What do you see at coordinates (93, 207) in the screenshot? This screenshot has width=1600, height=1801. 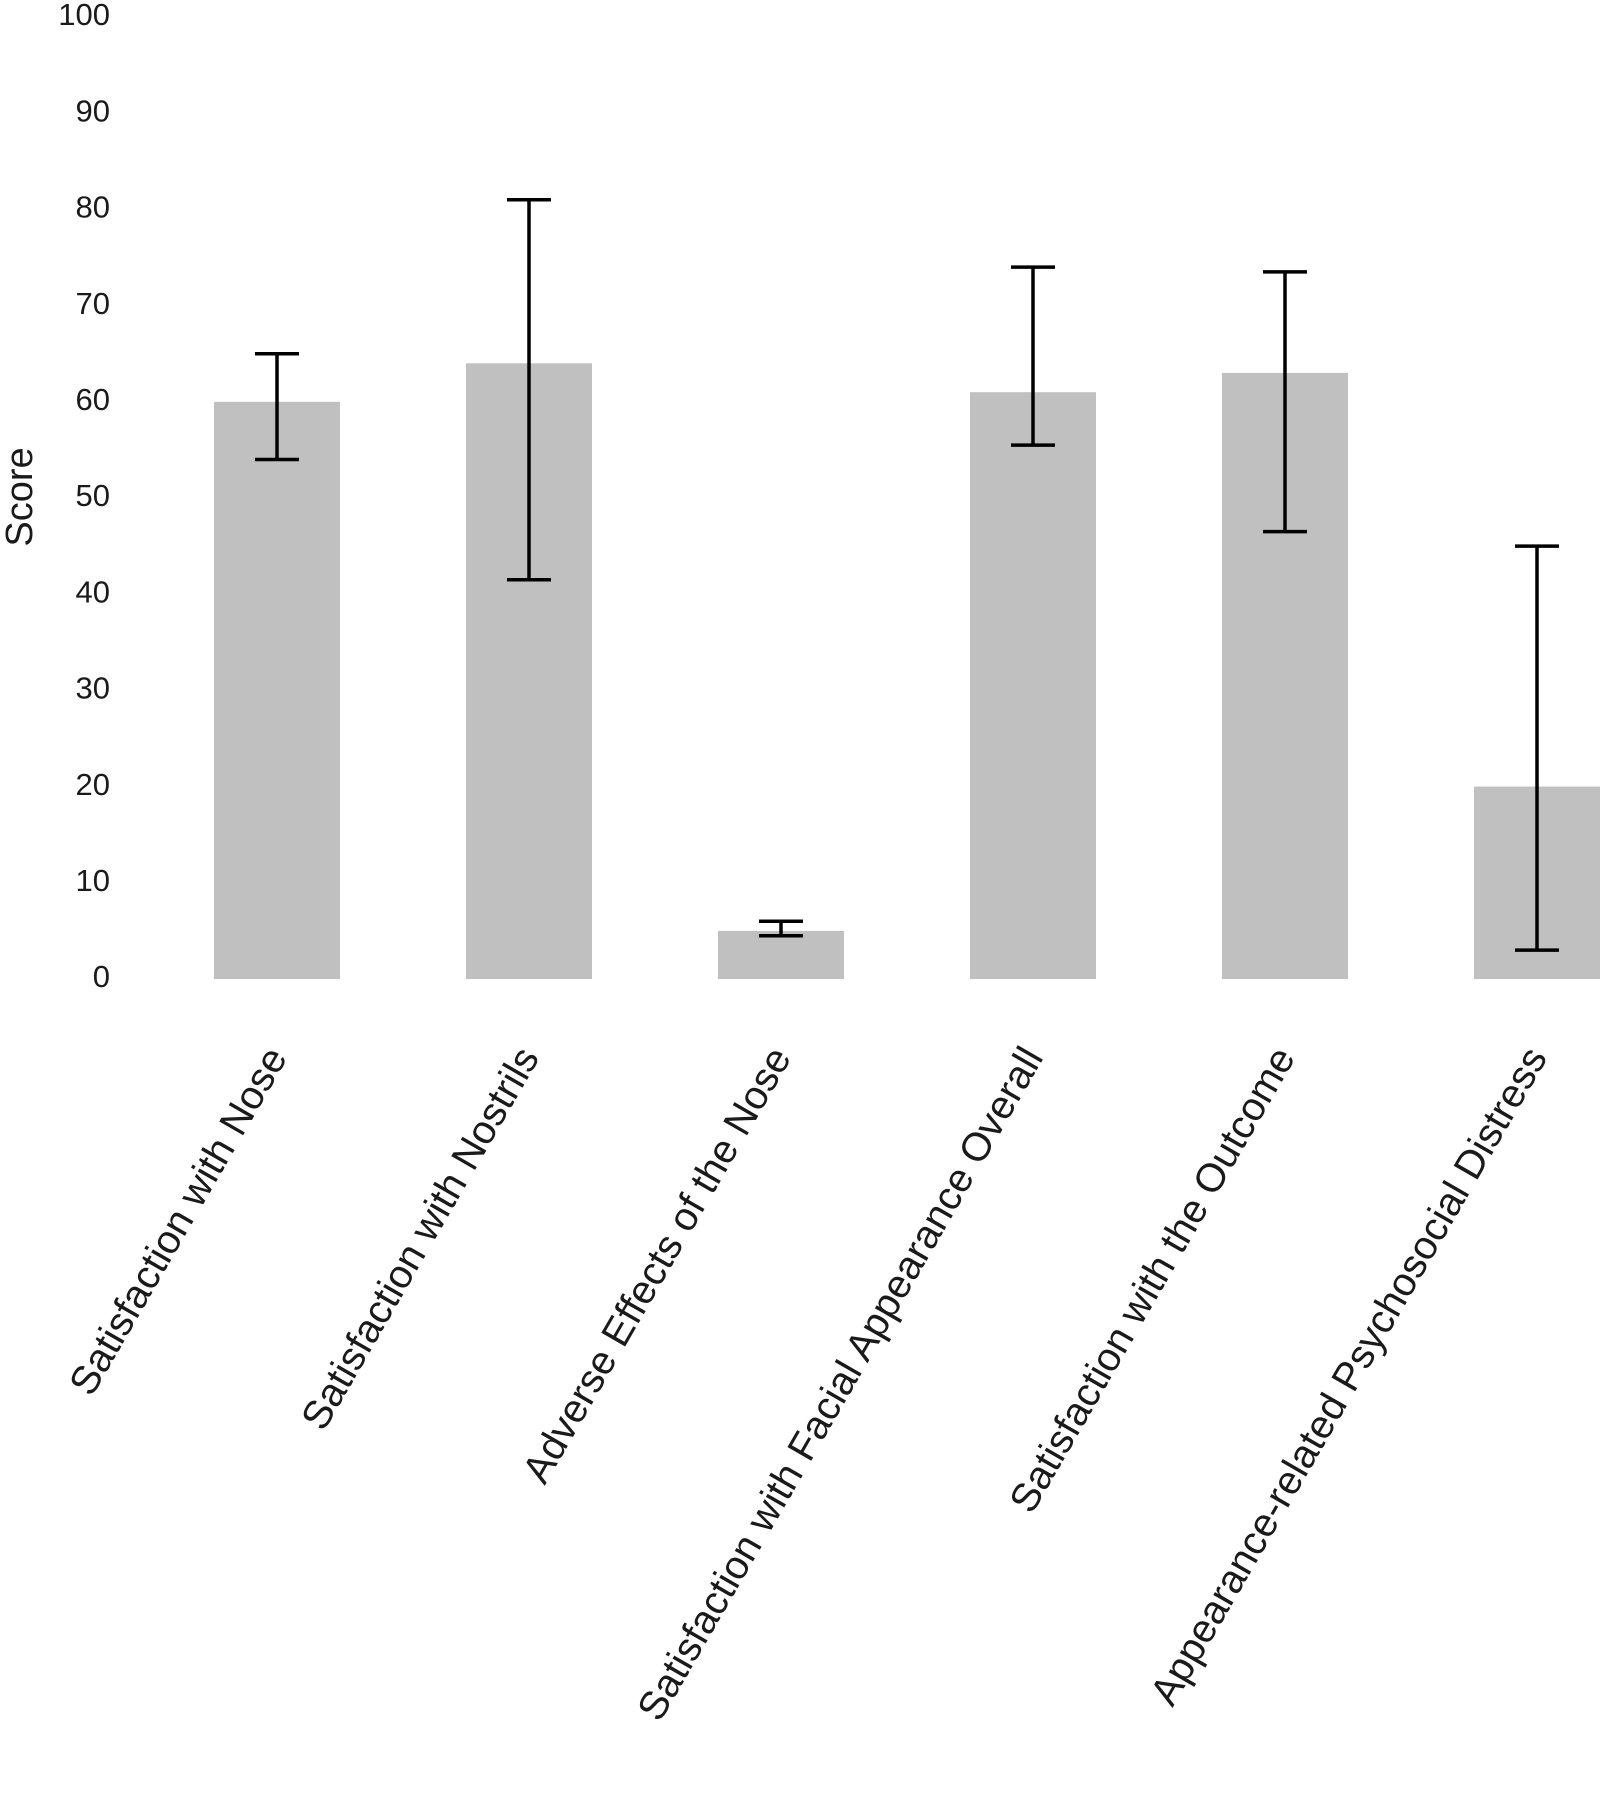 I see `y-tick-label: 80` at bounding box center [93, 207].